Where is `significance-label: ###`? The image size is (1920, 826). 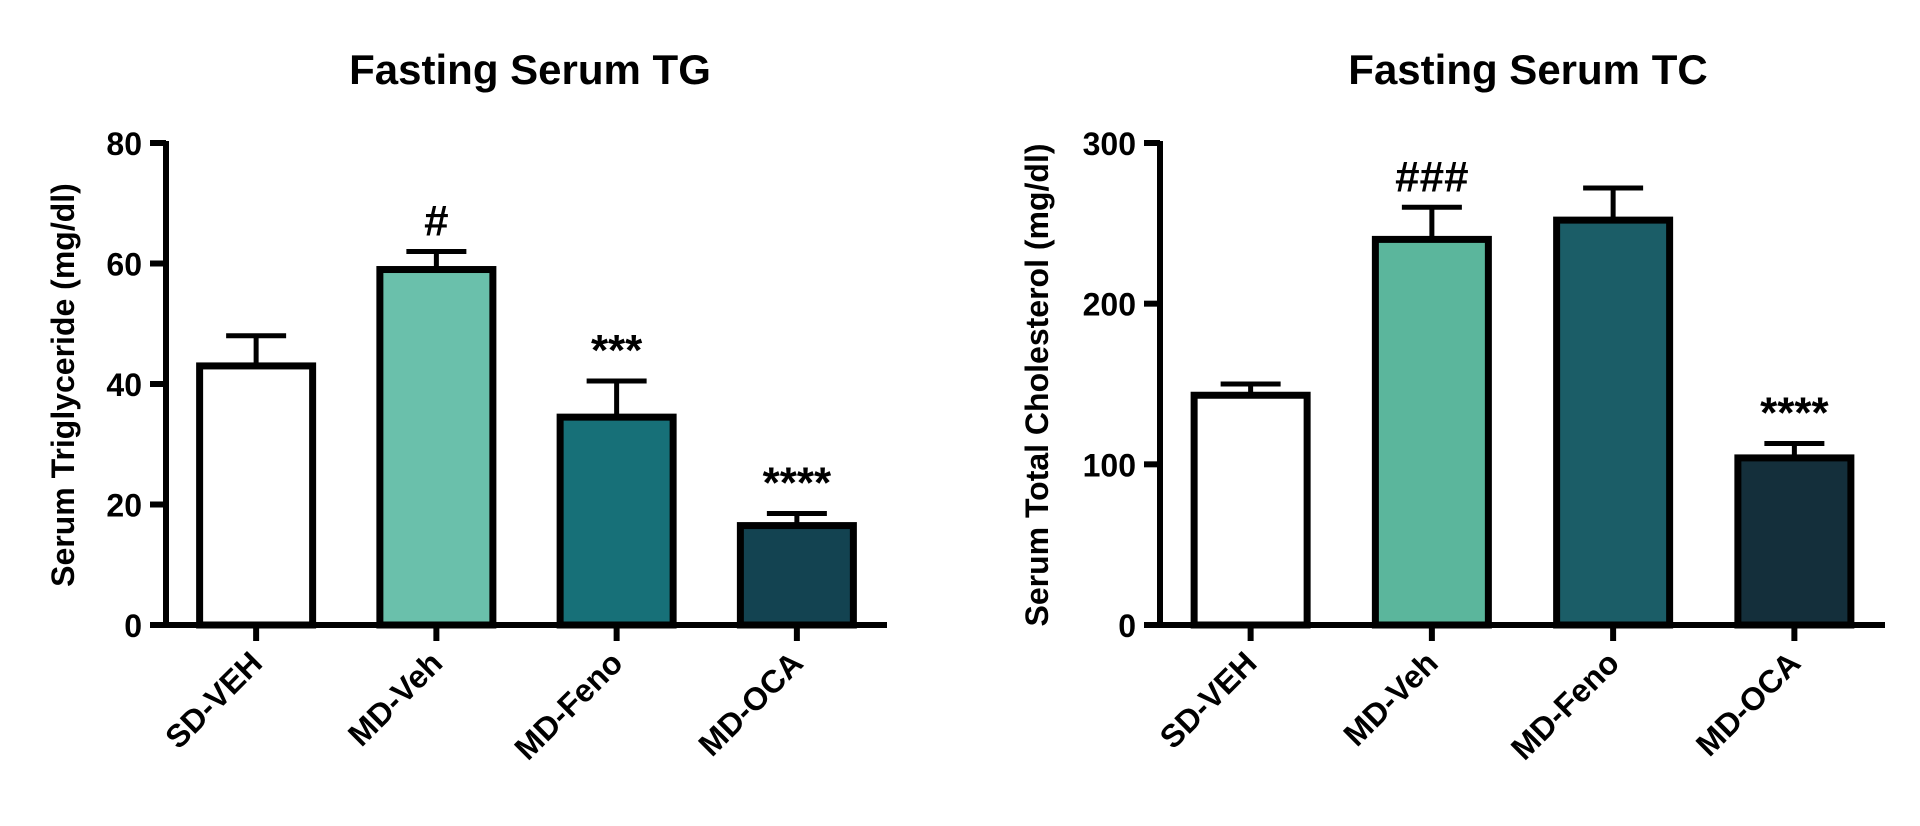 significance-label: ### is located at coordinates (1431, 176).